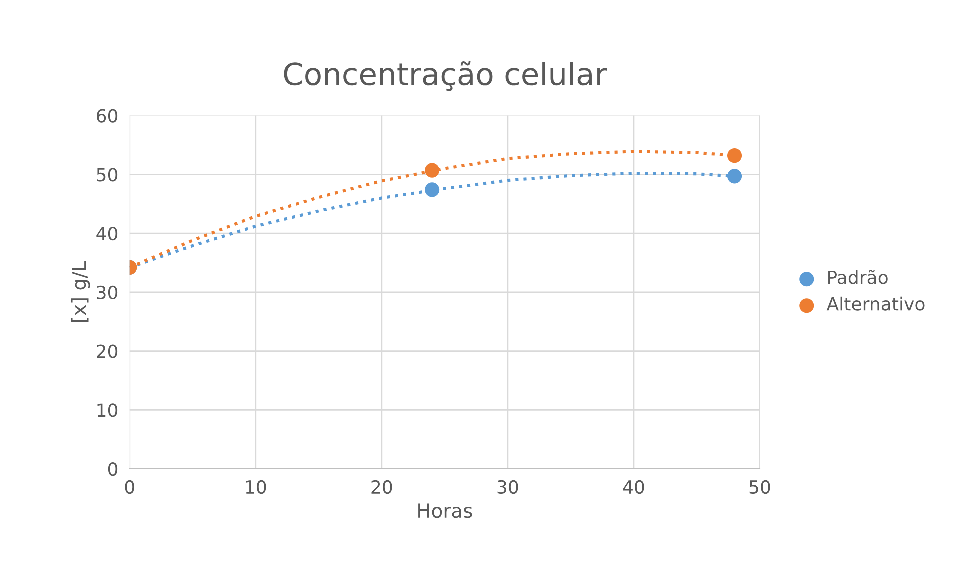 Image resolution: width=962 pixels, height=579 pixels. I want to click on x-tick-label: 10, so click(256, 487).